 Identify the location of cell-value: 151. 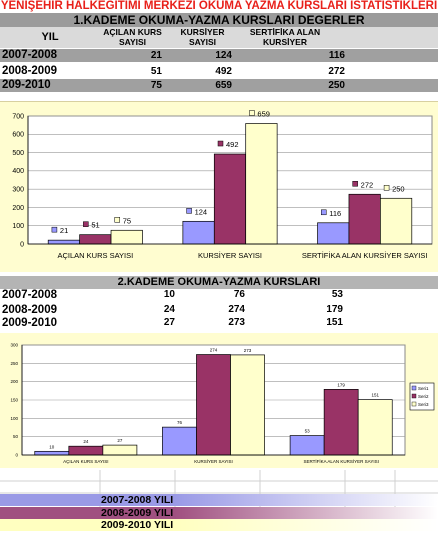
(334, 322).